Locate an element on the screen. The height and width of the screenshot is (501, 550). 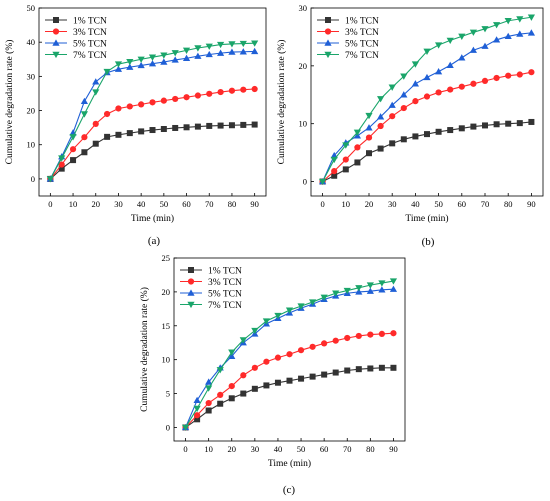
series-line is located at coordinates (152, 115).